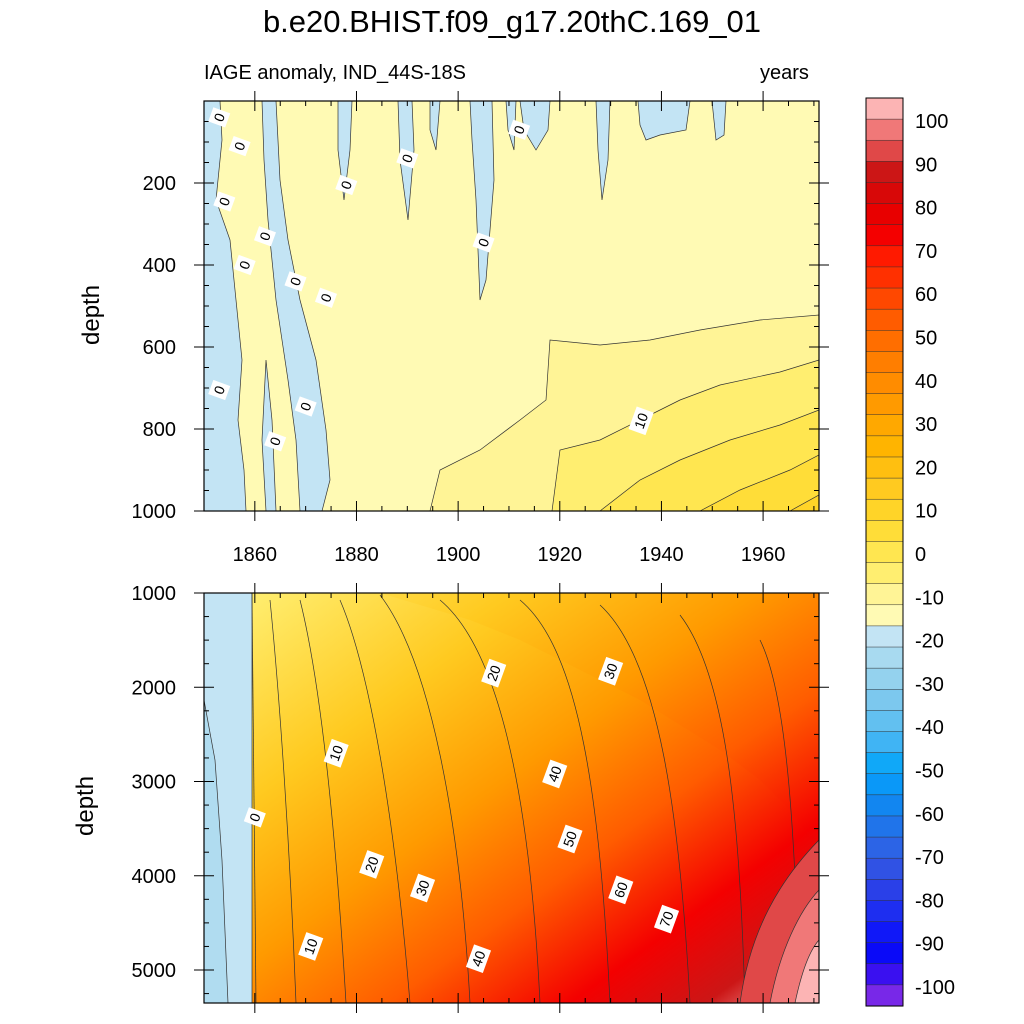 The height and width of the screenshot is (1024, 1024). What do you see at coordinates (159, 184) in the screenshot?
I see `y-tick-label: 200` at bounding box center [159, 184].